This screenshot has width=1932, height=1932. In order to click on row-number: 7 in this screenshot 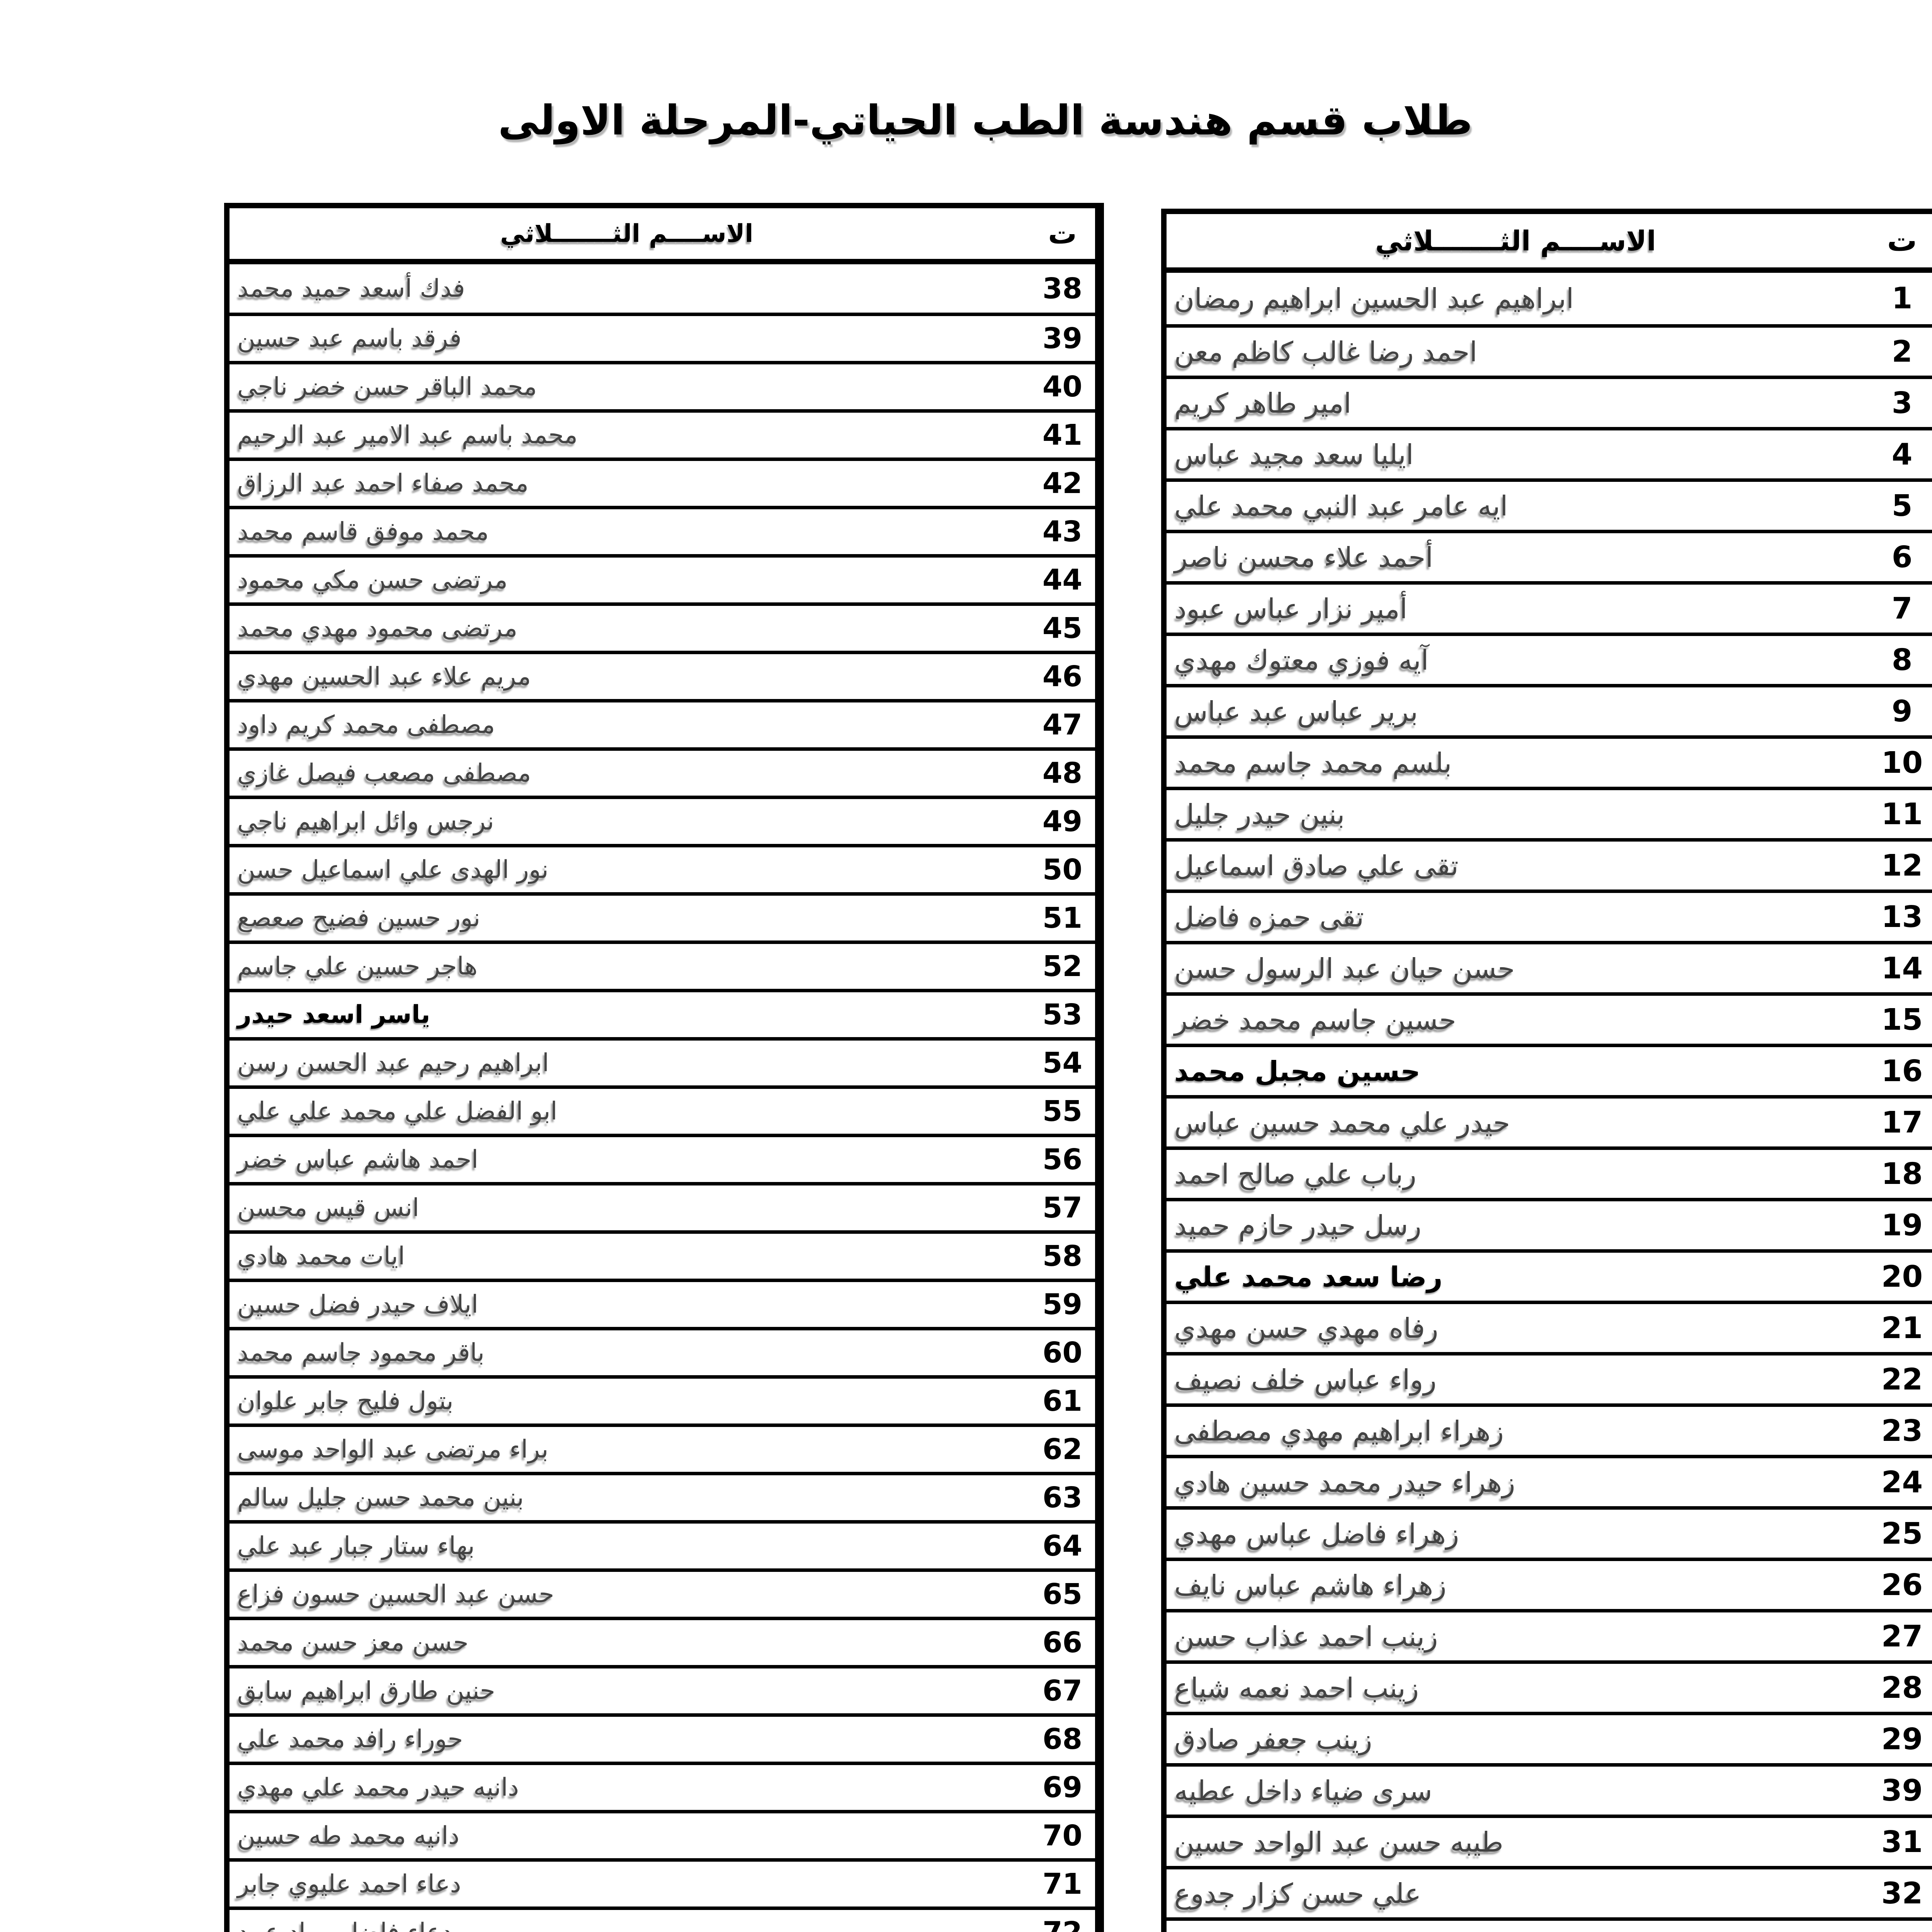, I will do `click(1901, 609)`.